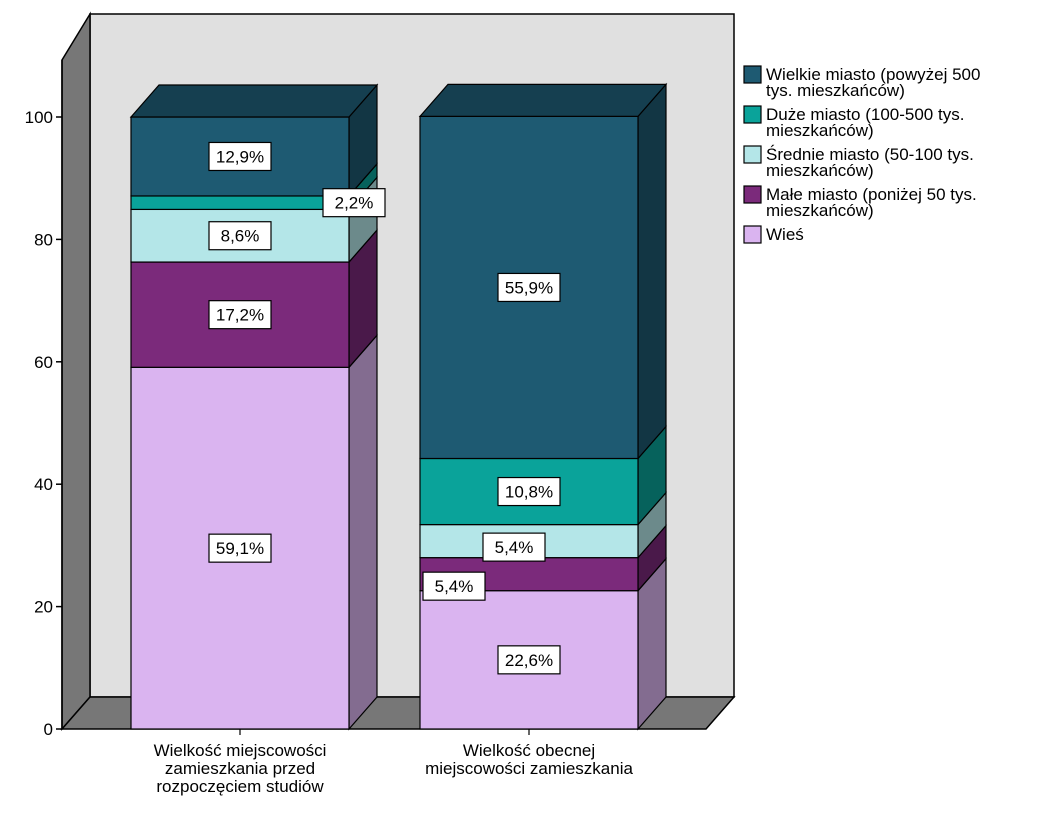  Describe the element at coordinates (43, 484) in the screenshot. I see `y-tick-label: 40` at that location.